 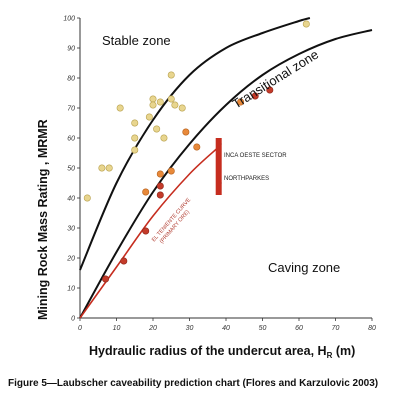 What do you see at coordinates (246, 179) in the screenshot?
I see `northparkes-label: NORTHPARKES` at bounding box center [246, 179].